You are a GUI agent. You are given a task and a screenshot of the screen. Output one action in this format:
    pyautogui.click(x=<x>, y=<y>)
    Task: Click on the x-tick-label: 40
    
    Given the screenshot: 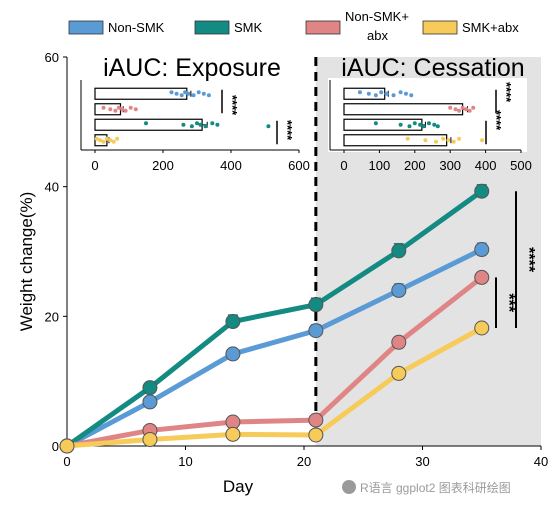 What is the action you would take?
    pyautogui.click(x=541, y=461)
    